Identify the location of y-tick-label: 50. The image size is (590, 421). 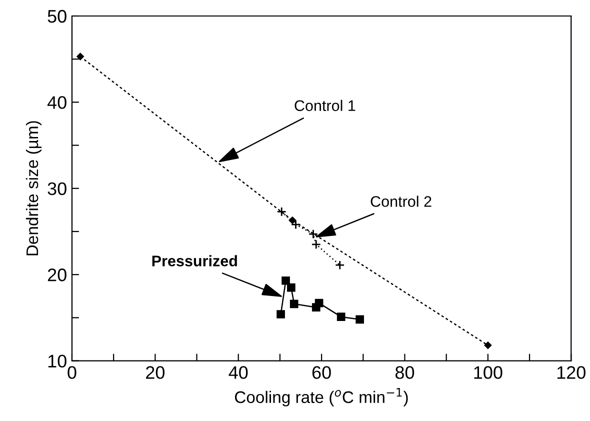
(57, 16).